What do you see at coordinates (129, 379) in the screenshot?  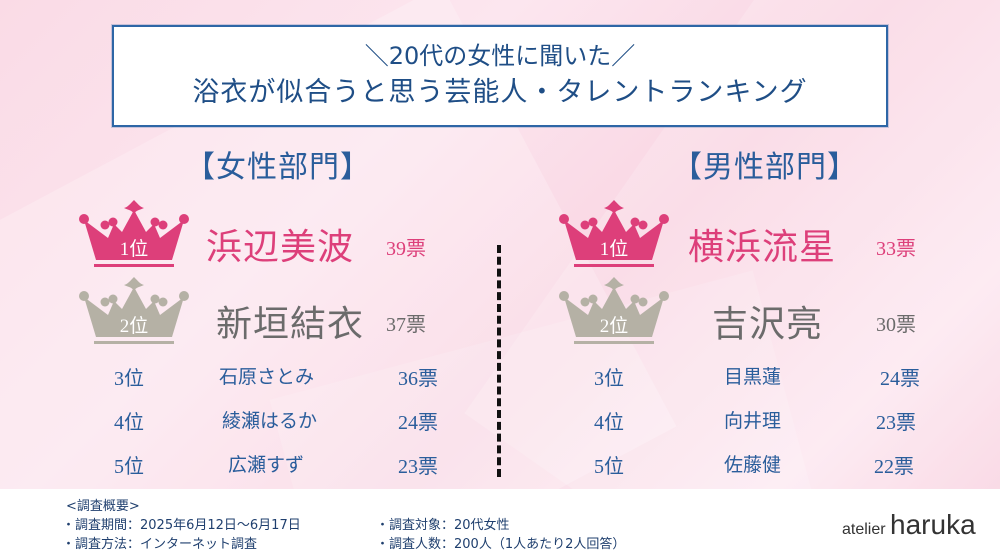 I see `rank-3-women: 3位` at bounding box center [129, 379].